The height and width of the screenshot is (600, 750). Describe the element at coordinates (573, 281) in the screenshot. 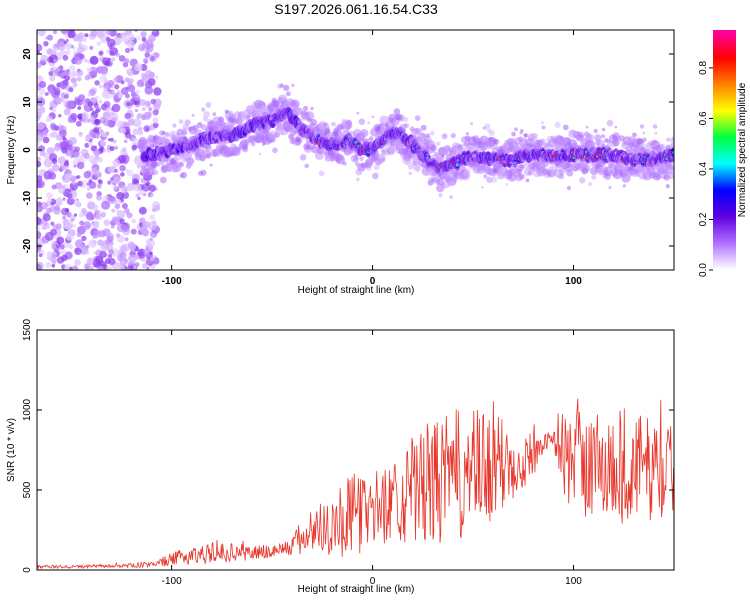

I see `top-x-tick-label: 100` at that location.